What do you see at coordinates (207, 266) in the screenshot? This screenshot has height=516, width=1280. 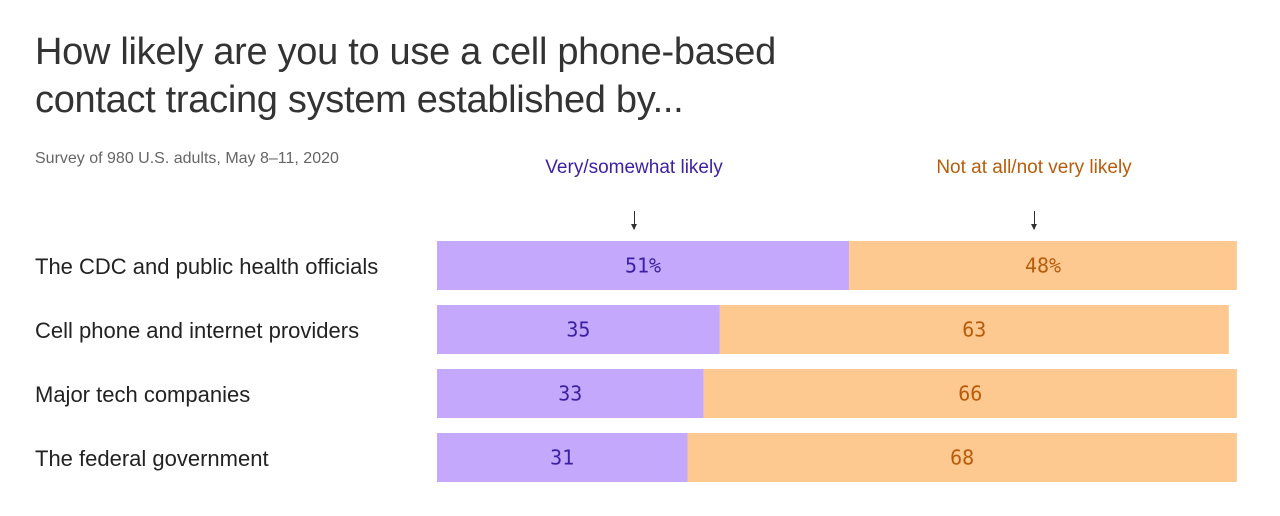 I see `row-label: The CDC and public health officials` at bounding box center [207, 266].